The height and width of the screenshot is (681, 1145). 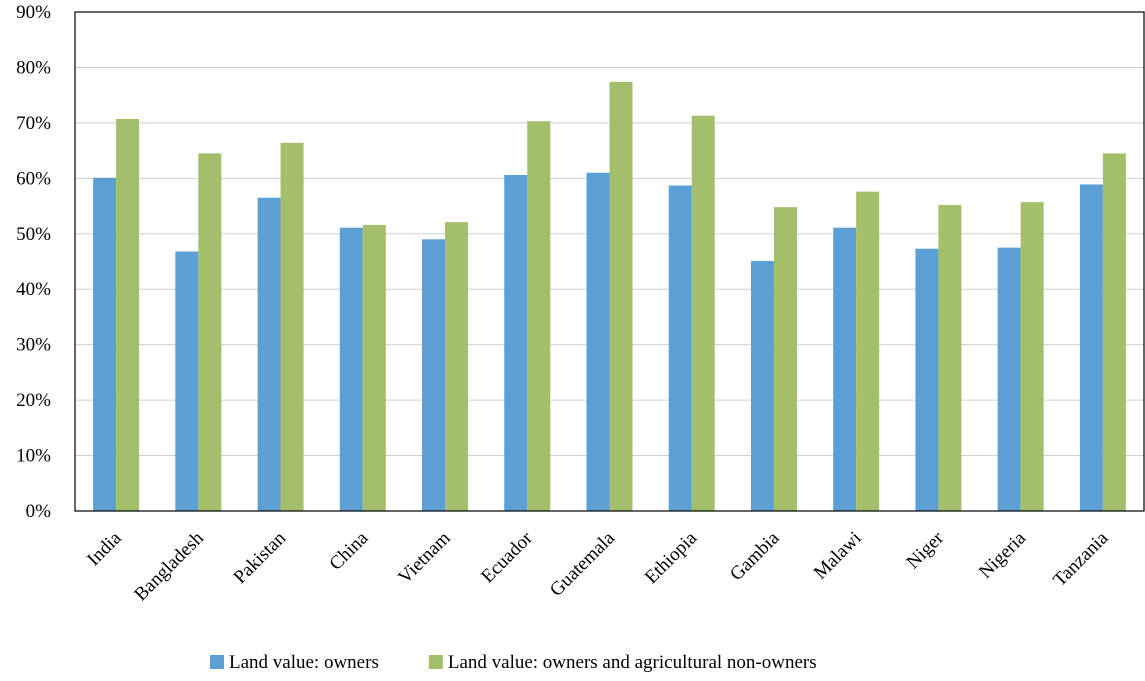 What do you see at coordinates (33, 289) in the screenshot?
I see `y-tick-label: 40%` at bounding box center [33, 289].